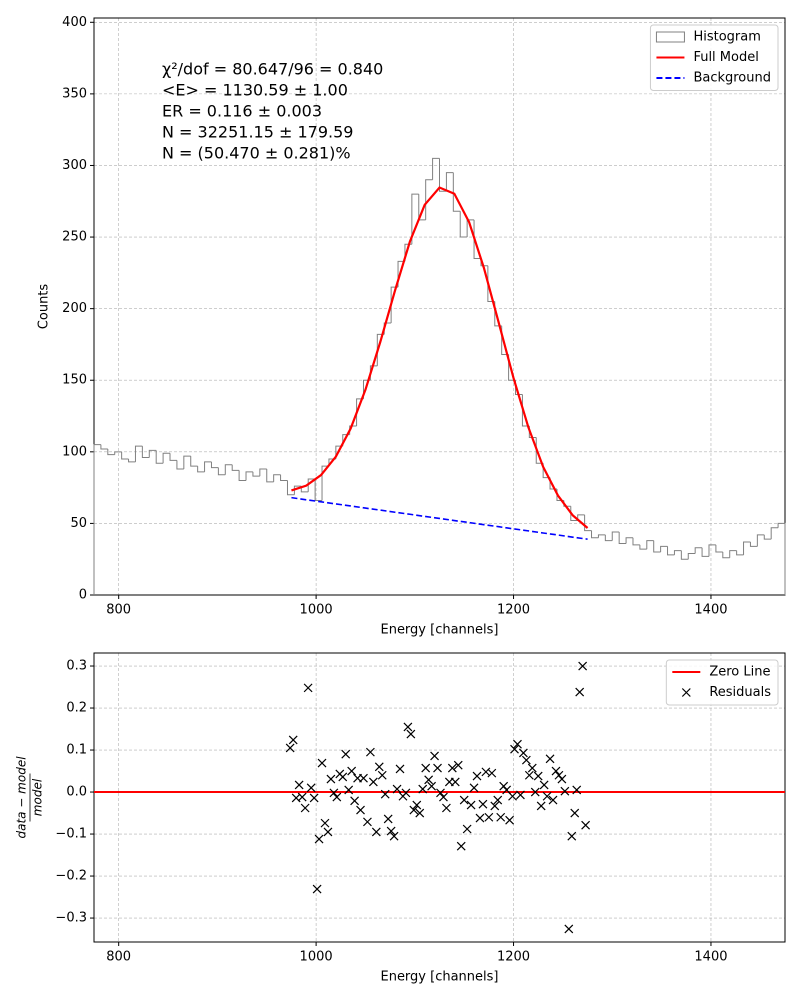 Image resolution: width=800 pixels, height=1000 pixels. What do you see at coordinates (74, 451) in the screenshot?
I see `y-tick-label: 100` at bounding box center [74, 451].